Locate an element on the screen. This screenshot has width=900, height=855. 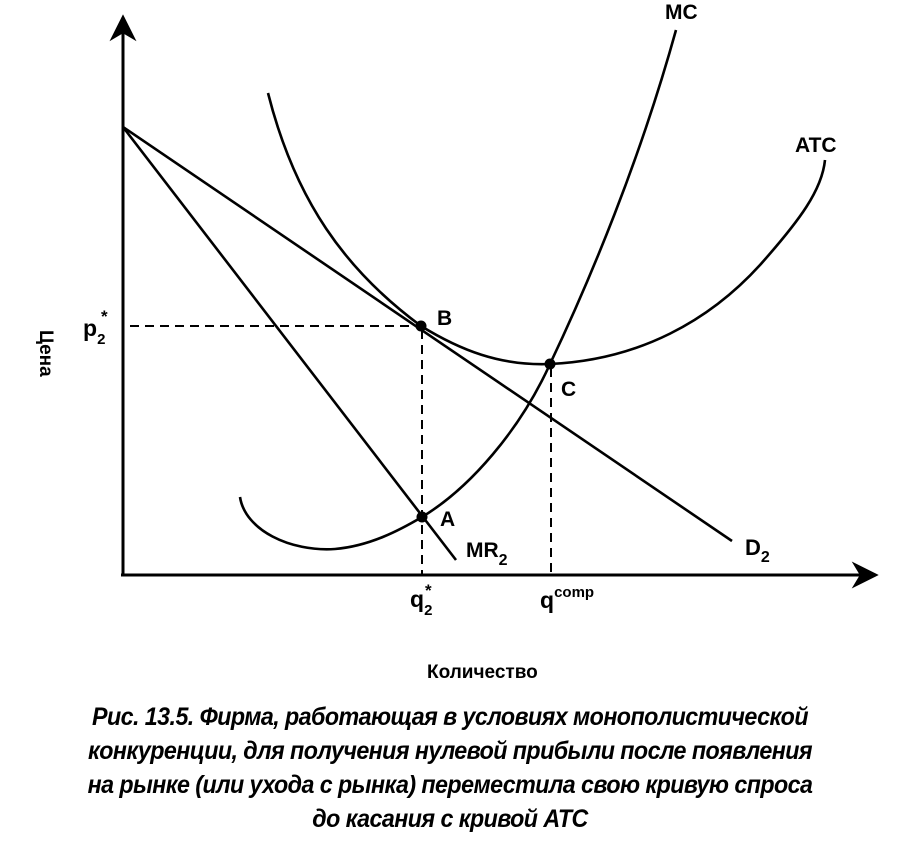
mr-label: MR2 is located at coordinates (487, 554).